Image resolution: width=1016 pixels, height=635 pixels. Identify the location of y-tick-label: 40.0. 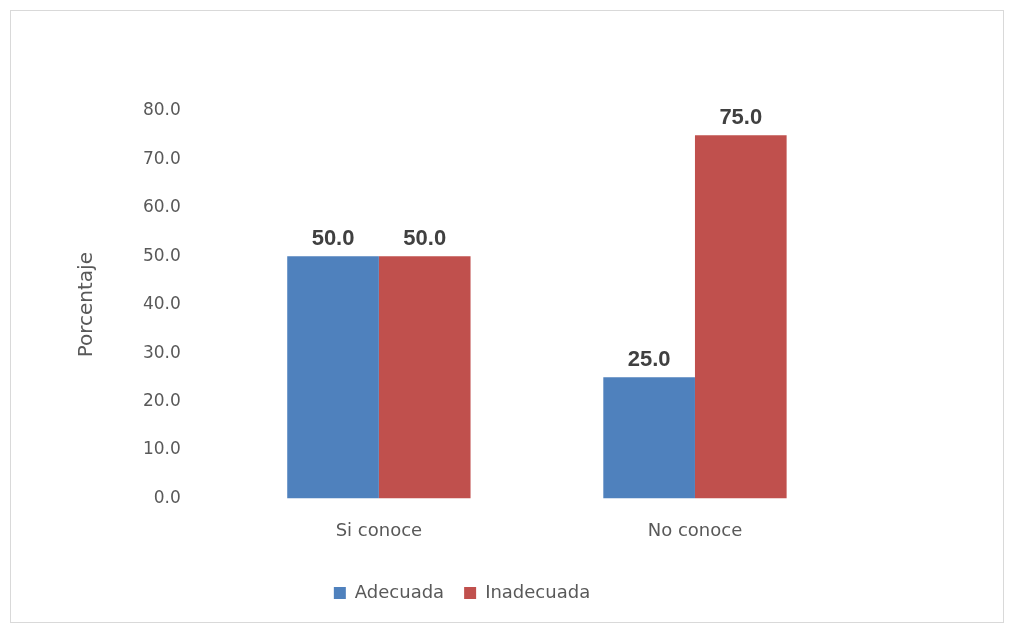
(161, 303).